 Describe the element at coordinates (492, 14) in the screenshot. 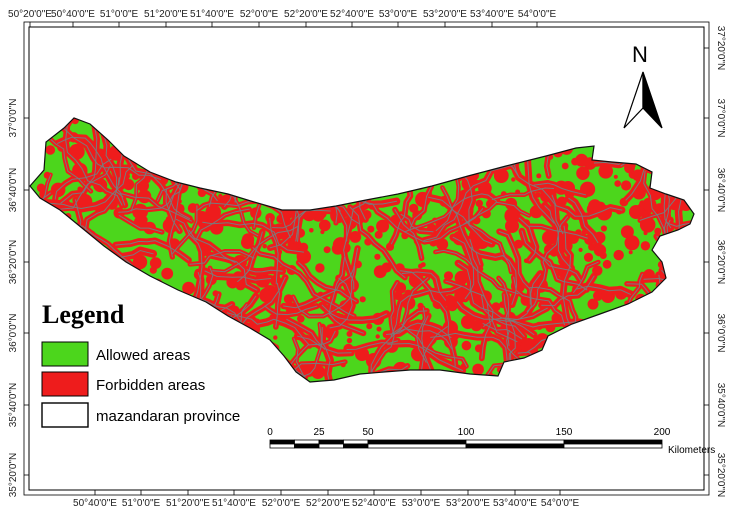

I see `top-tick-label: 53°40'0"E` at that location.